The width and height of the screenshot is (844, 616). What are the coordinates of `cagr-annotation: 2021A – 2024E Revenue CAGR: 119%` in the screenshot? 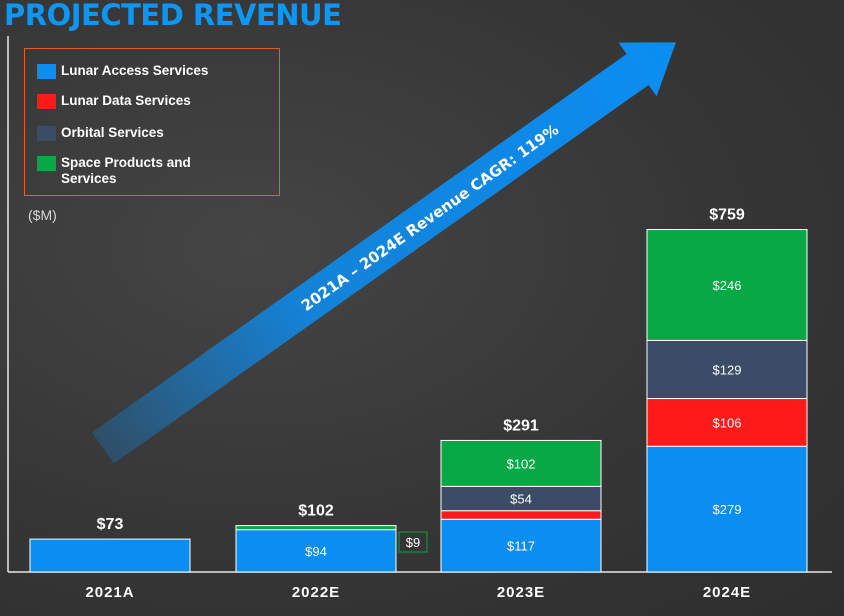 It's located at (430, 217).